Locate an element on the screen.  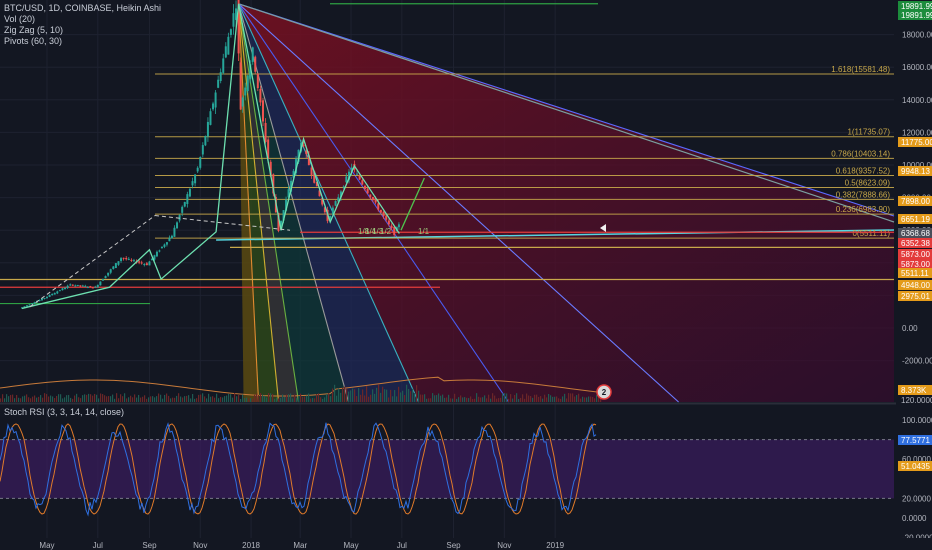
time-tick-label: Mar is located at coordinates (300, 545).